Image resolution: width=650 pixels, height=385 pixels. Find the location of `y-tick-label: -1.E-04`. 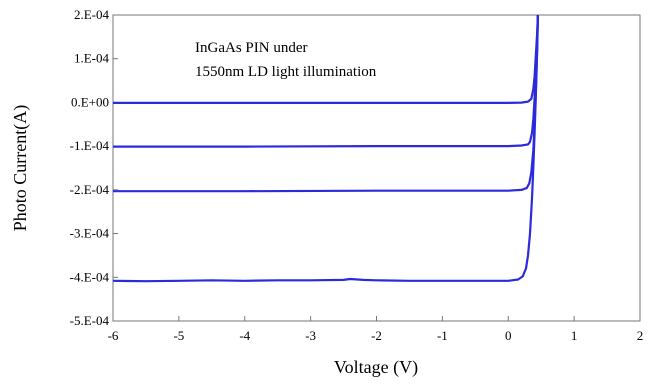

y-tick-label: -1.E-04 is located at coordinates (90, 145).